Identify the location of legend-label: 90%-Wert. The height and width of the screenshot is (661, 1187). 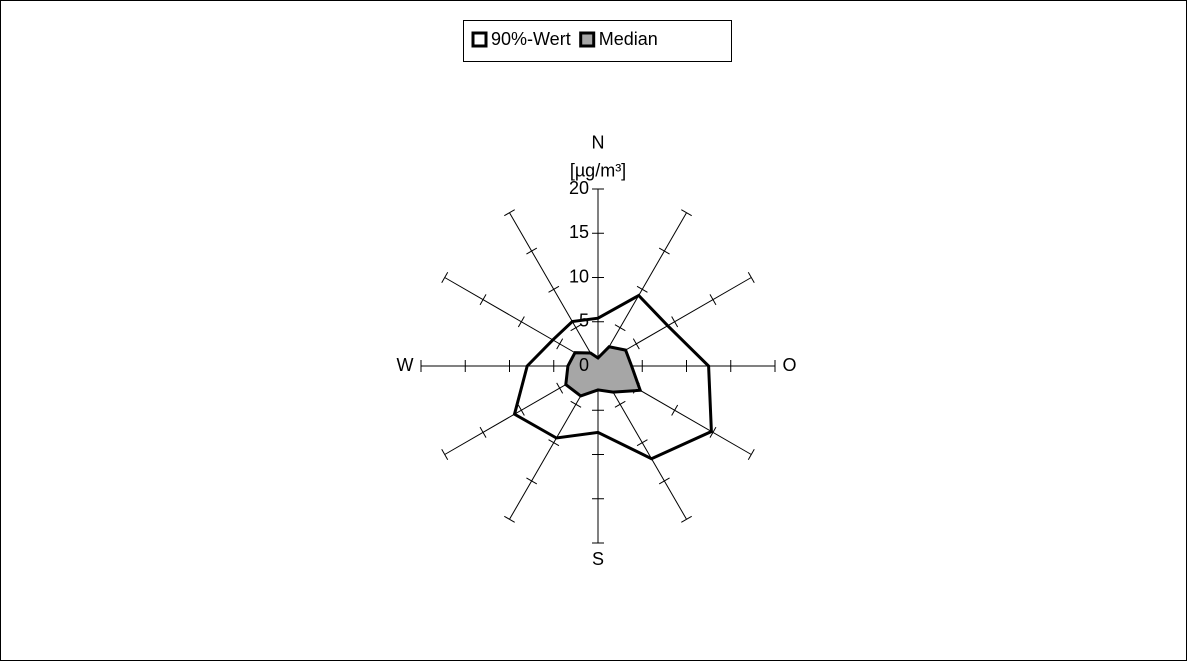
(531, 39).